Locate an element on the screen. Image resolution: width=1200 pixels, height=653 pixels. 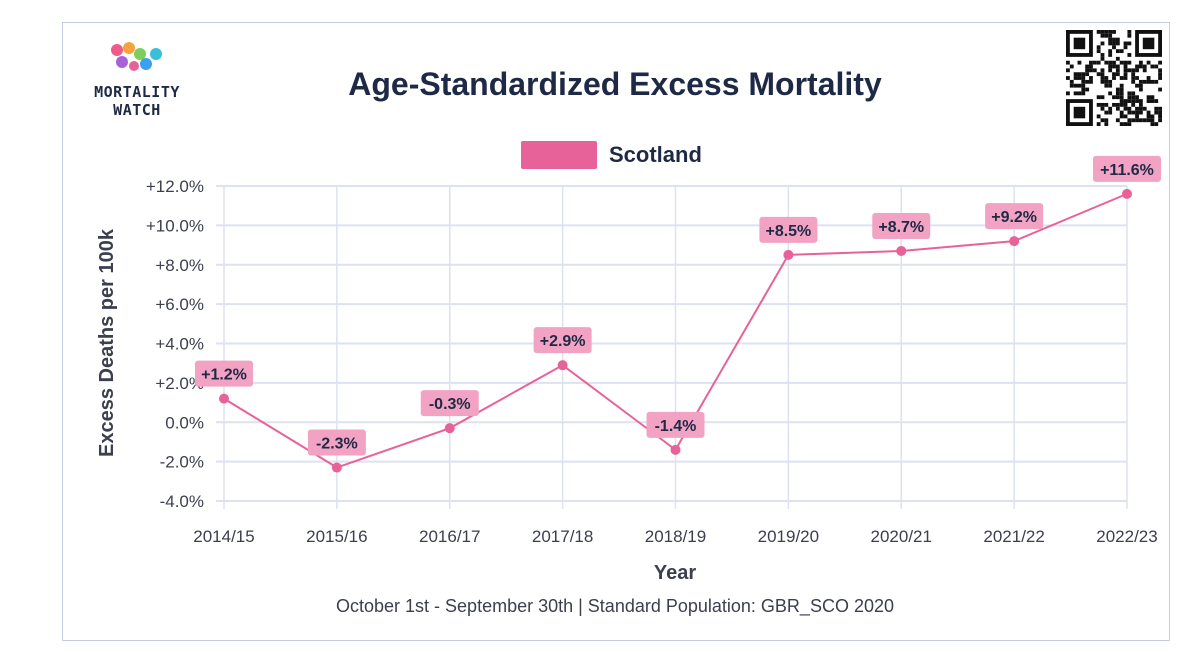
data-label: -0.3% is located at coordinates (449, 403).